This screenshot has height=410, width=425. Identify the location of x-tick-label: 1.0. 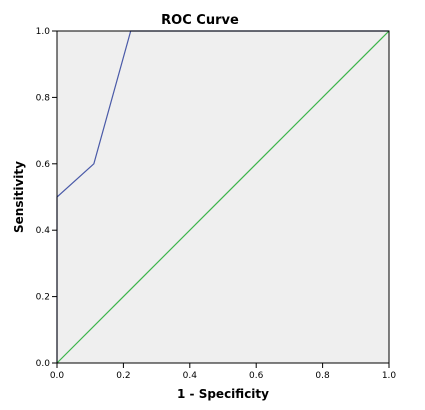
(389, 376).